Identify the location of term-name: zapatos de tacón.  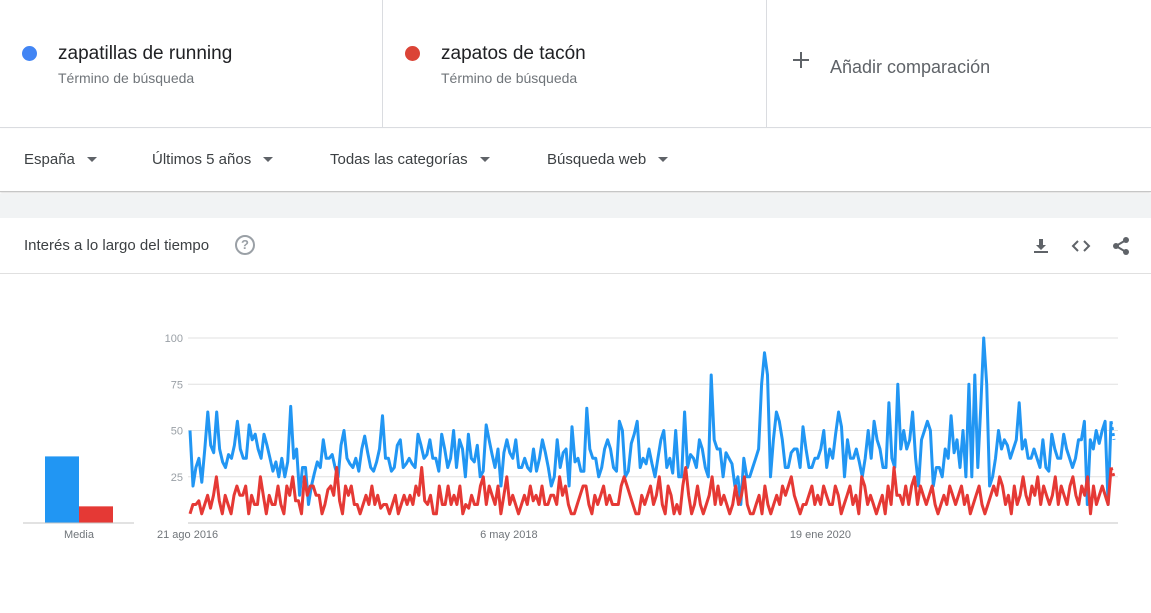
(513, 53).